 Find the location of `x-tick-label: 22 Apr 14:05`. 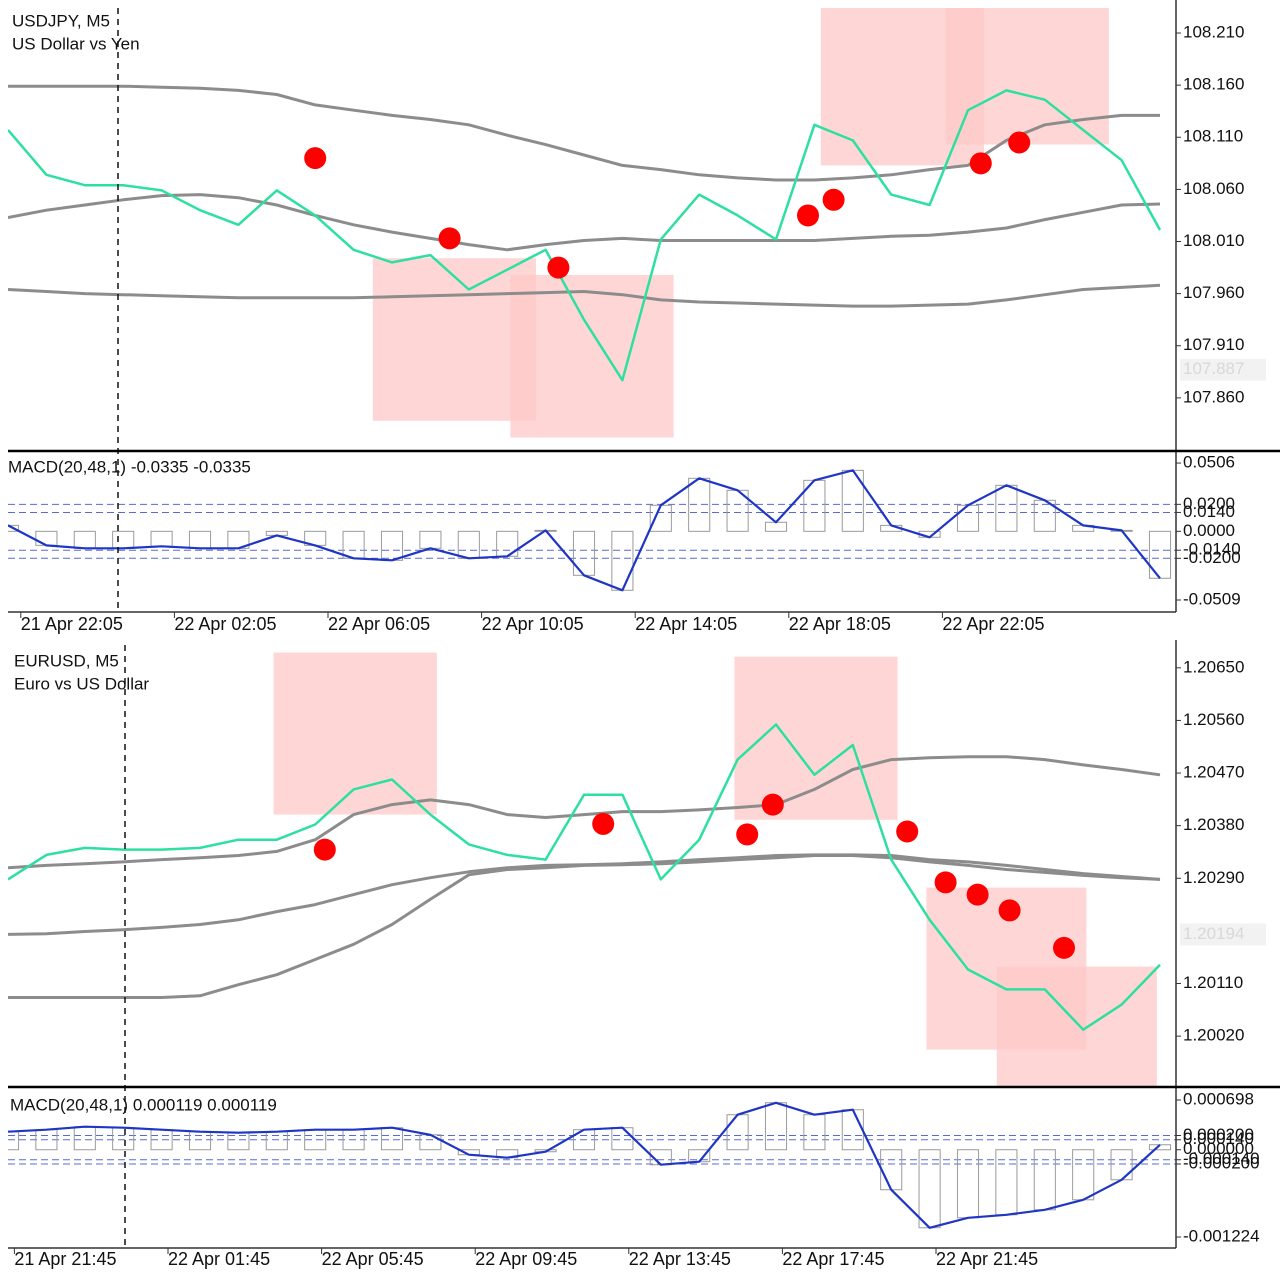

x-tick-label: 22 Apr 14:05 is located at coordinates (686, 624).